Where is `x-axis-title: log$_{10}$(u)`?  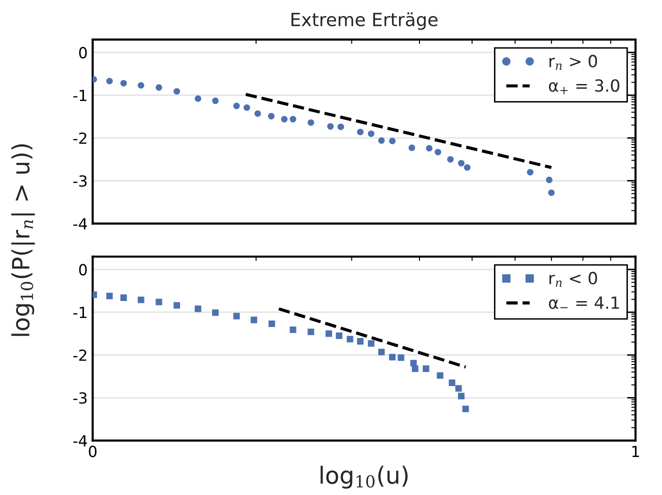
x-axis-title: log$_{10}$(u) is located at coordinates (364, 477).